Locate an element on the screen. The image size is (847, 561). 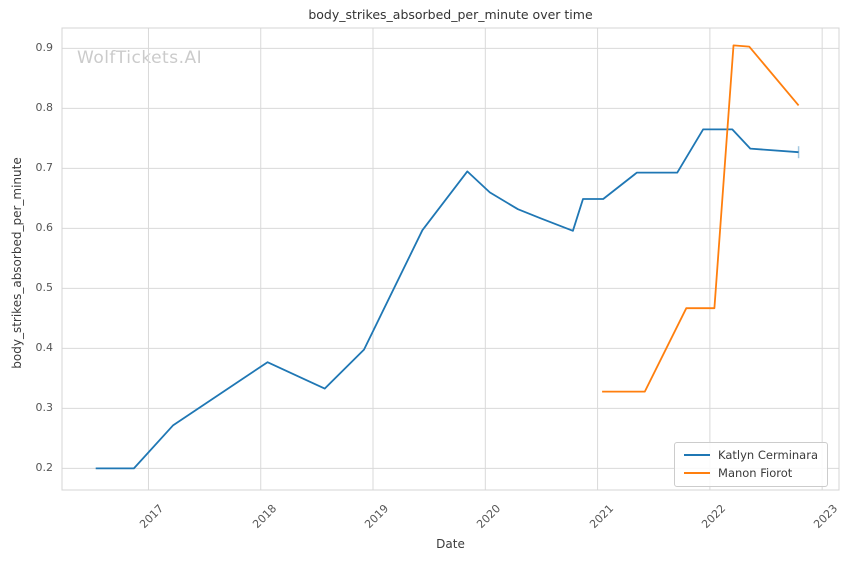
y-tick-label-0.5: 0.5 is located at coordinates (44, 288).